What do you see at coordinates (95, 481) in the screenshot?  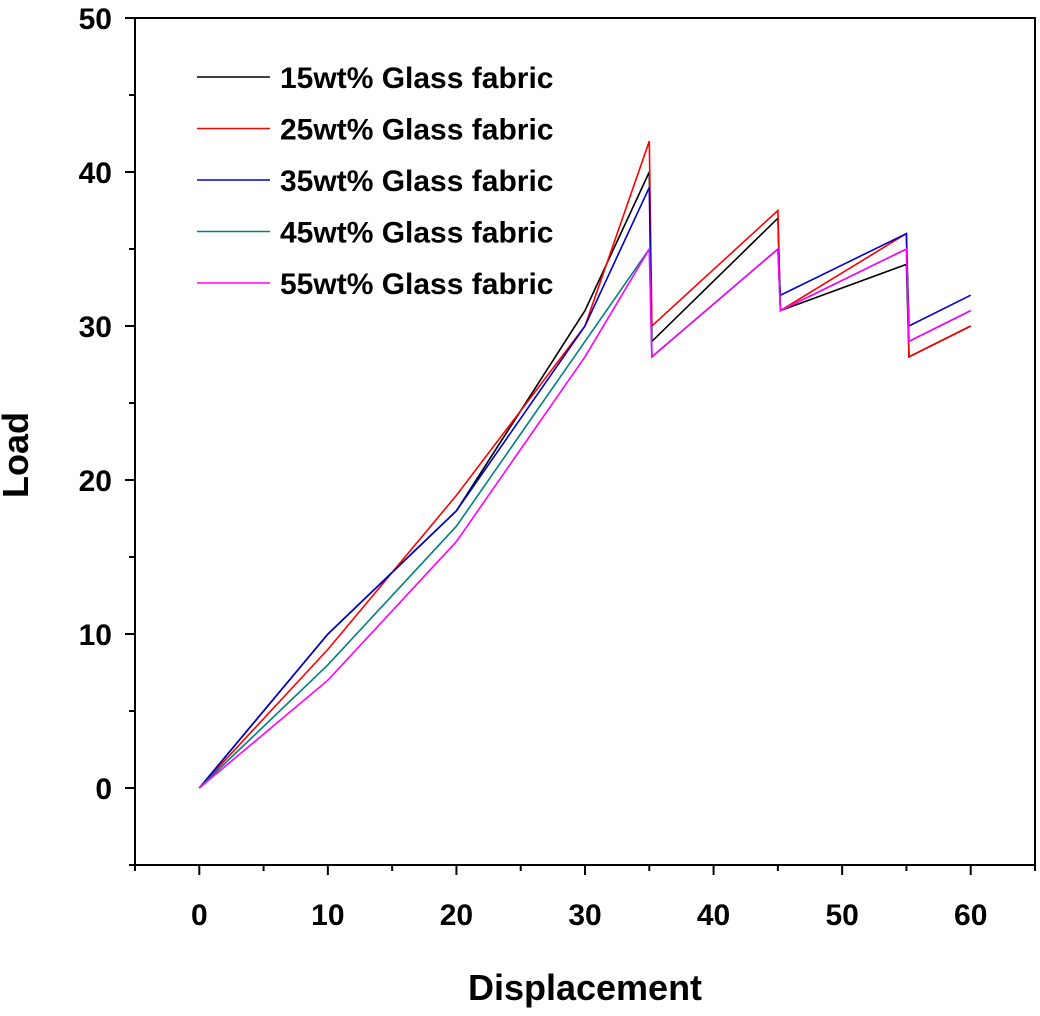 I see `y-tick-label: 20` at bounding box center [95, 481].